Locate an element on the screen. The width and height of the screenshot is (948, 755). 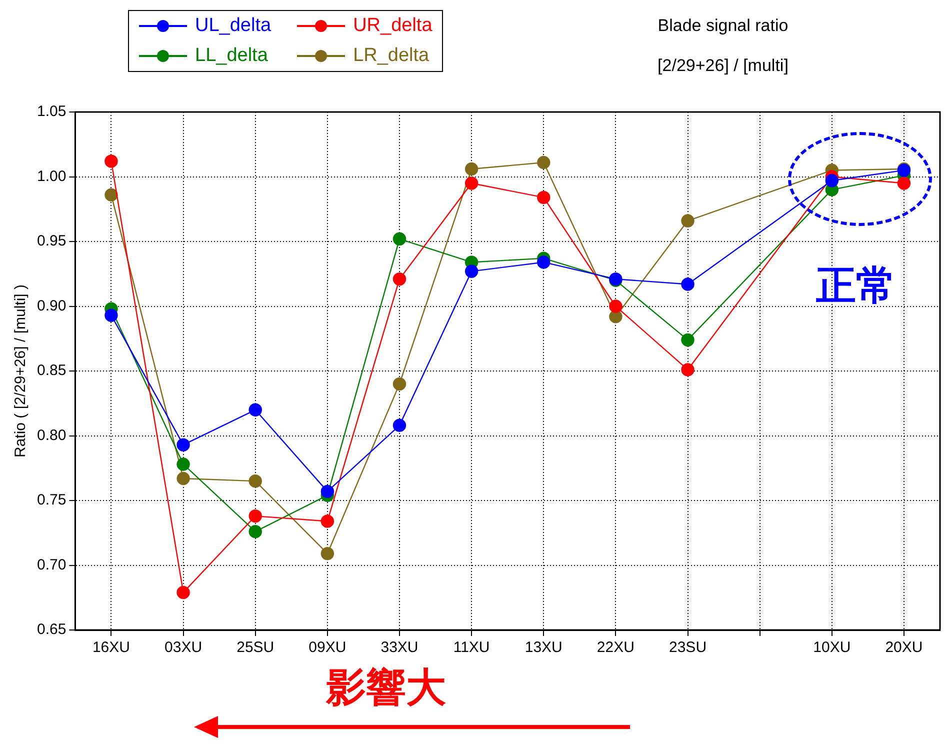
y-tick-label: 1.05 is located at coordinates (51, 111).